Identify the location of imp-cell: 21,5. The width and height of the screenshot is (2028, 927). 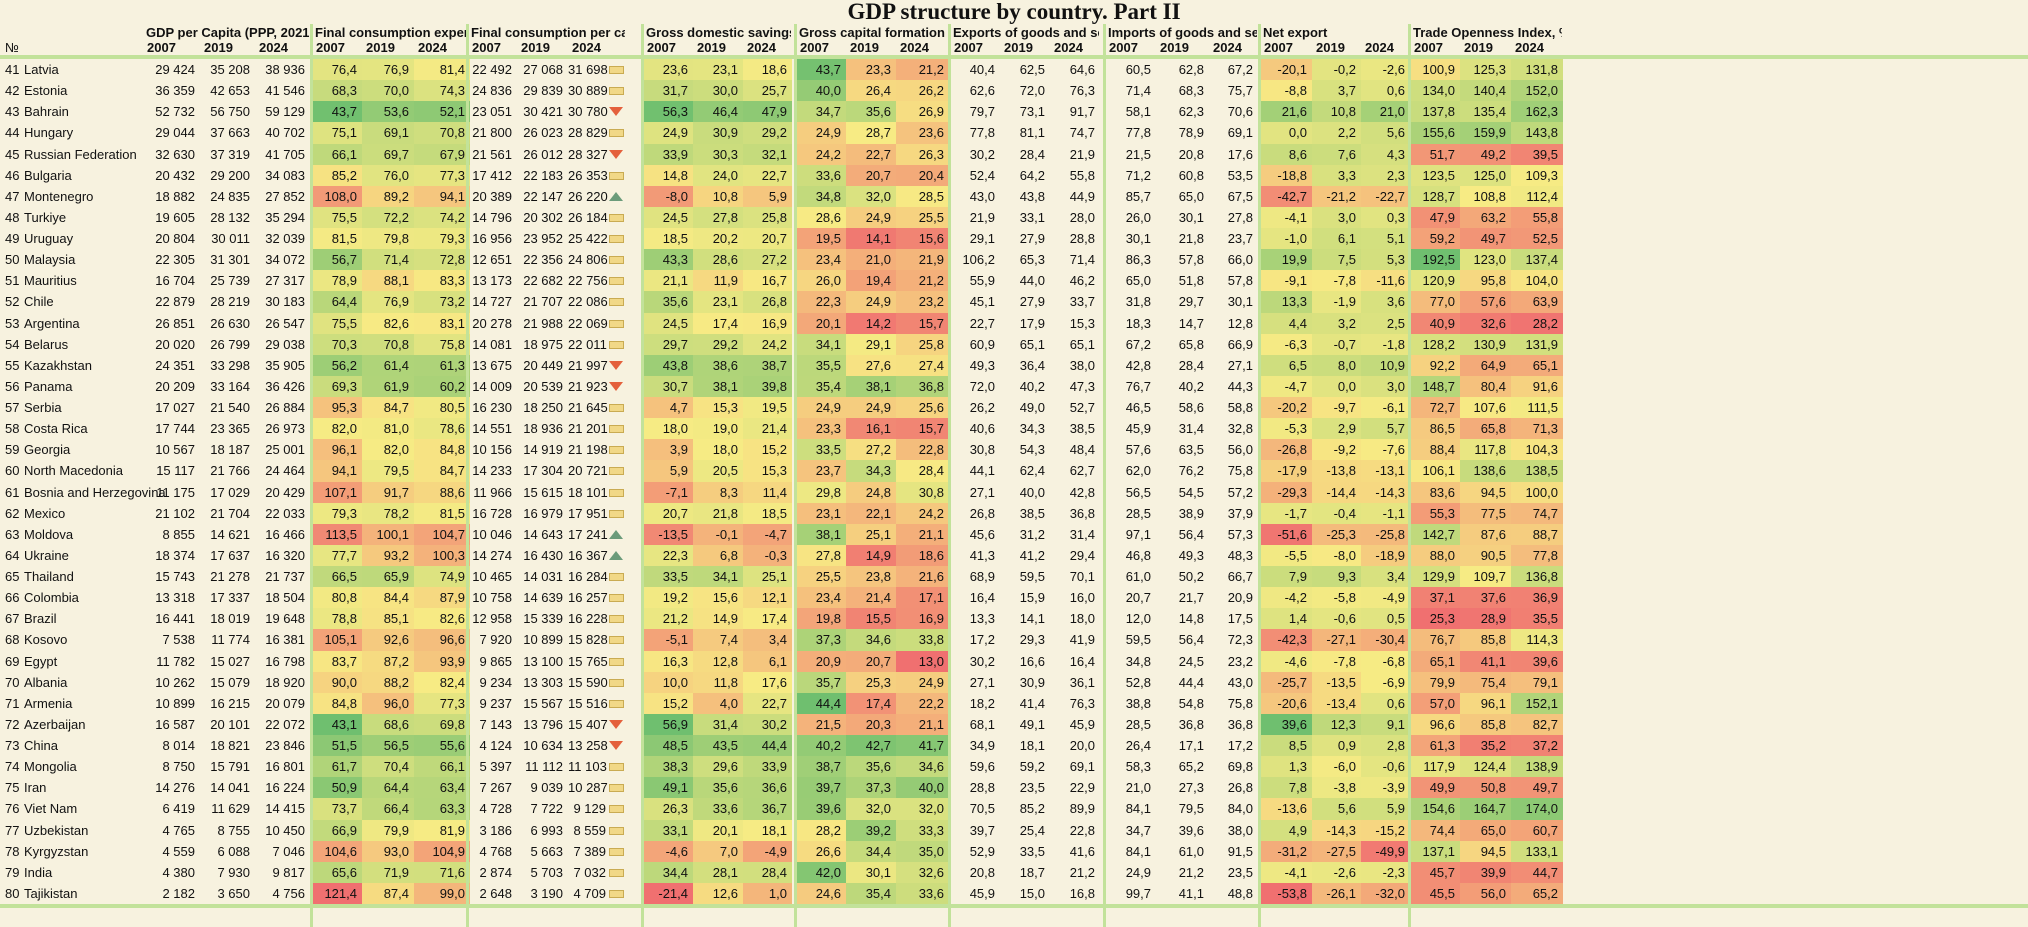
(1138, 154).